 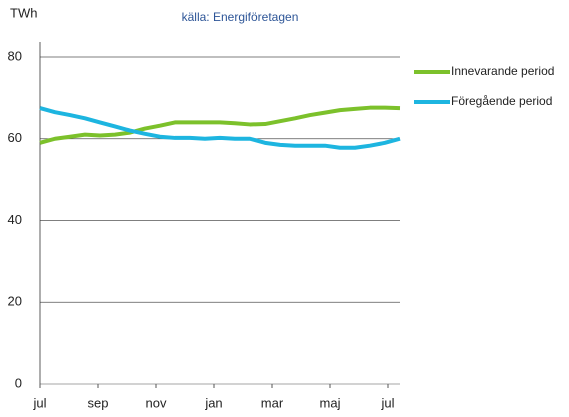 I want to click on legend-label: Innevarande period, so click(x=502, y=71).